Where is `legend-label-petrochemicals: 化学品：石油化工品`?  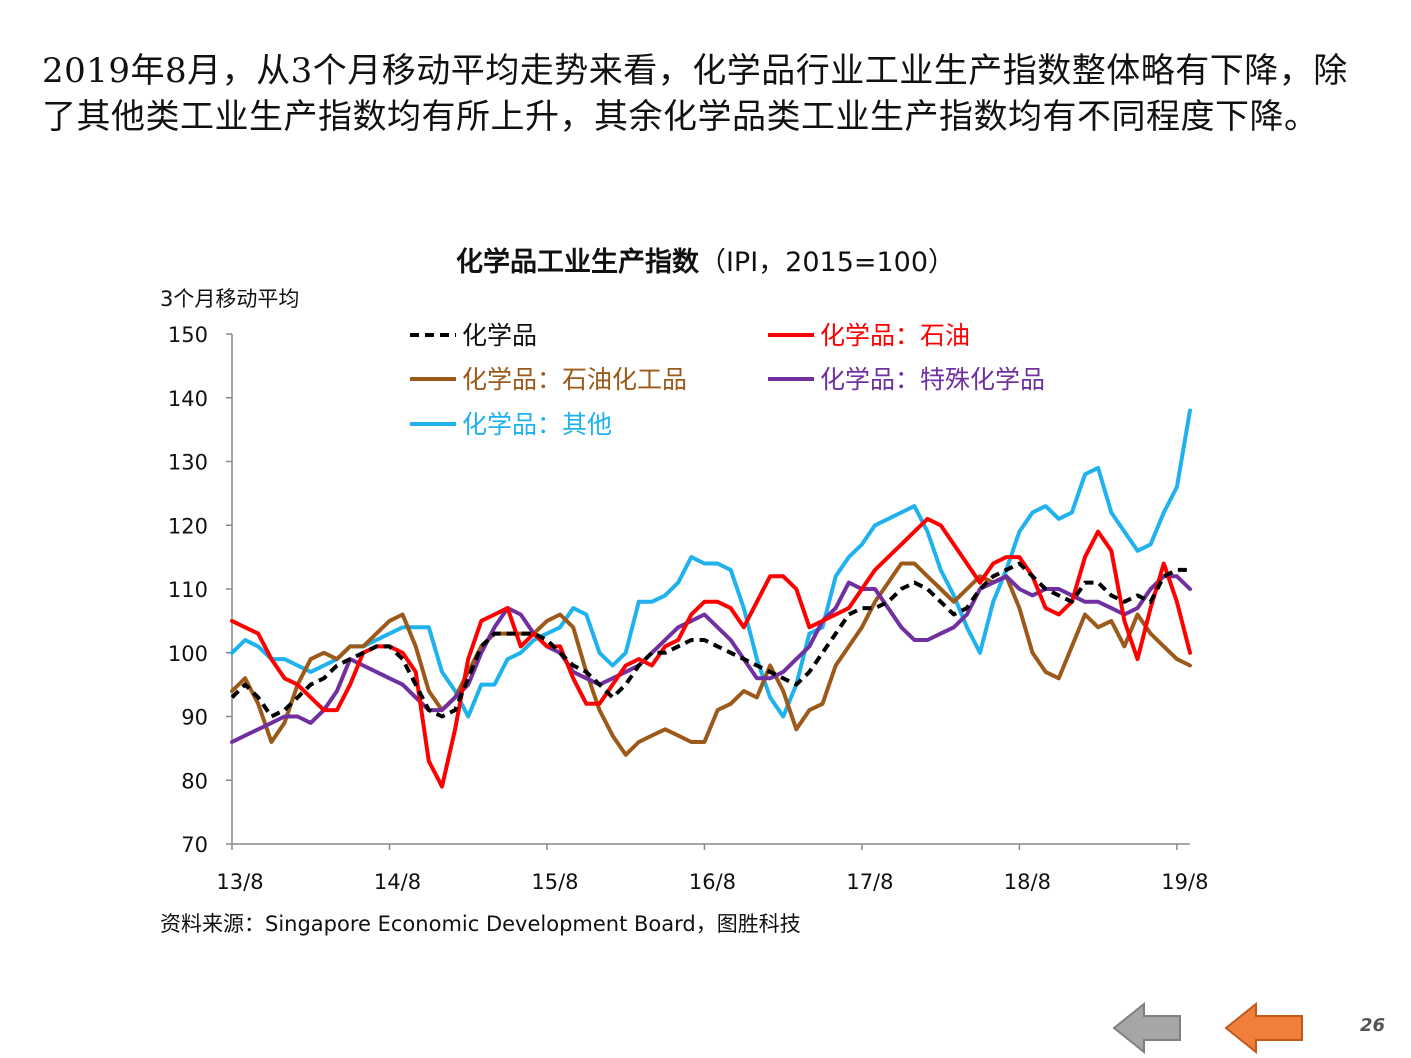 legend-label-petrochemicals: 化学品：石油化工品 is located at coordinates (574, 379).